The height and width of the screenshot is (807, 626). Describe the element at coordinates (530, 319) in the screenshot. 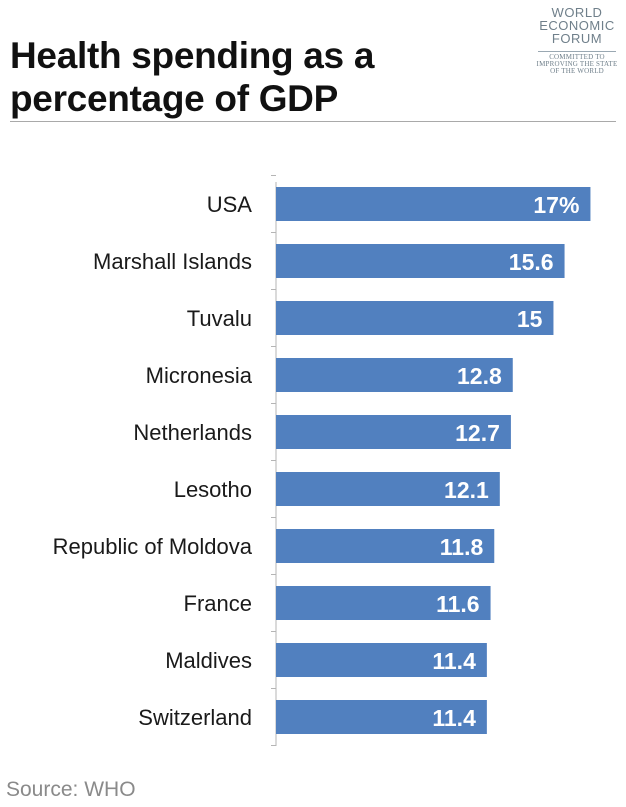

I see `data-label: 15` at that location.